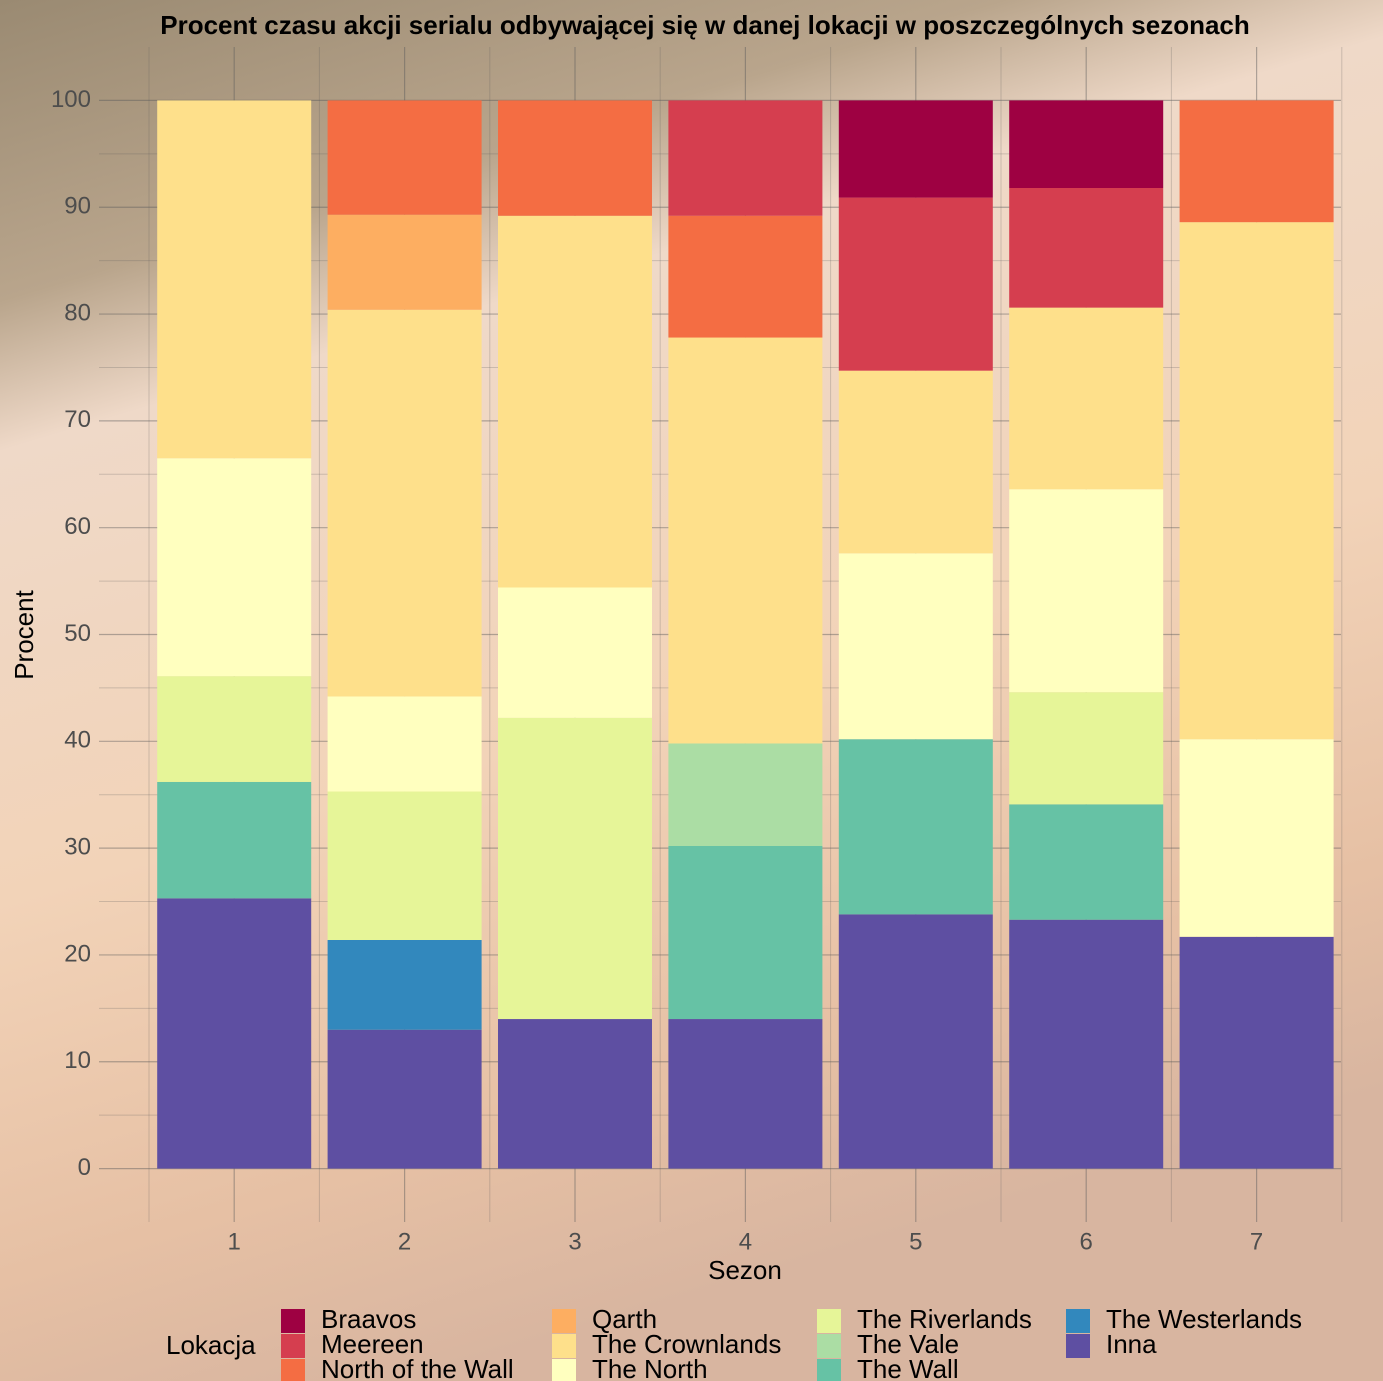 The width and height of the screenshot is (1383, 1381). What do you see at coordinates (77, 846) in the screenshot?
I see `y-tick-label: 30` at bounding box center [77, 846].